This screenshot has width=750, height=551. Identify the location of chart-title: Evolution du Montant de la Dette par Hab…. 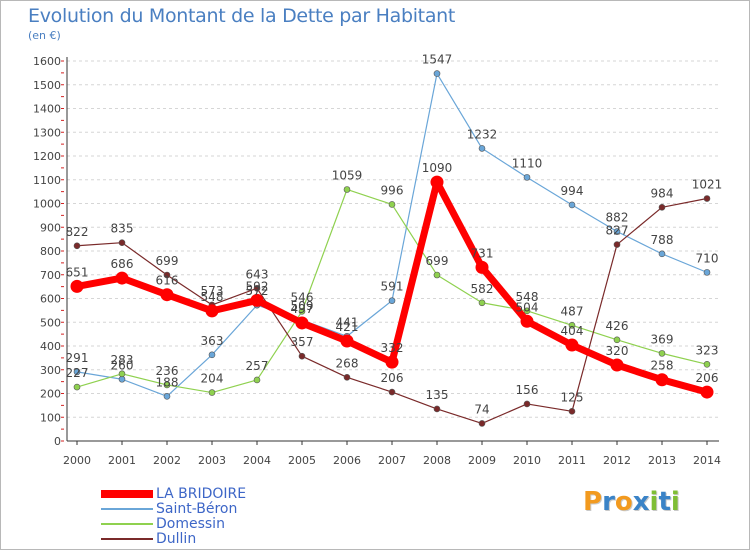
(242, 16).